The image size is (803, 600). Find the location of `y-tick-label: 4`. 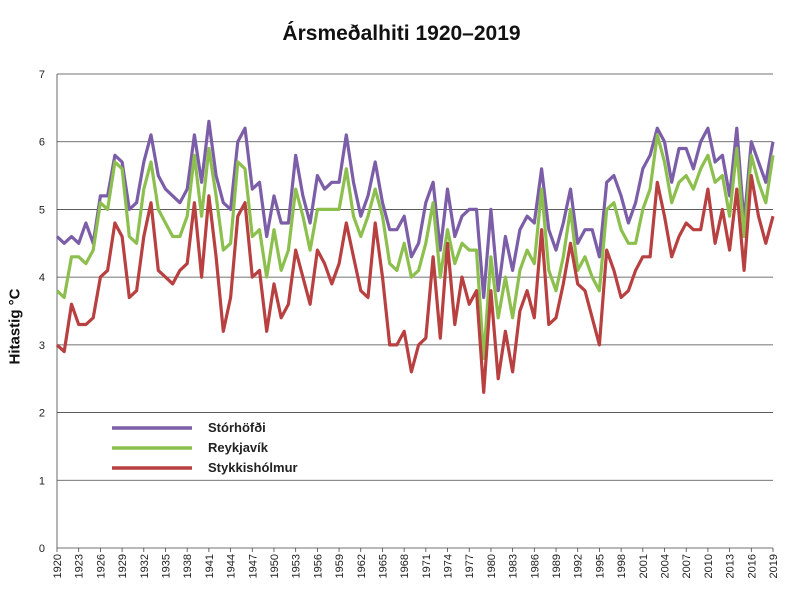

y-tick-label: 4 is located at coordinates (42, 278).